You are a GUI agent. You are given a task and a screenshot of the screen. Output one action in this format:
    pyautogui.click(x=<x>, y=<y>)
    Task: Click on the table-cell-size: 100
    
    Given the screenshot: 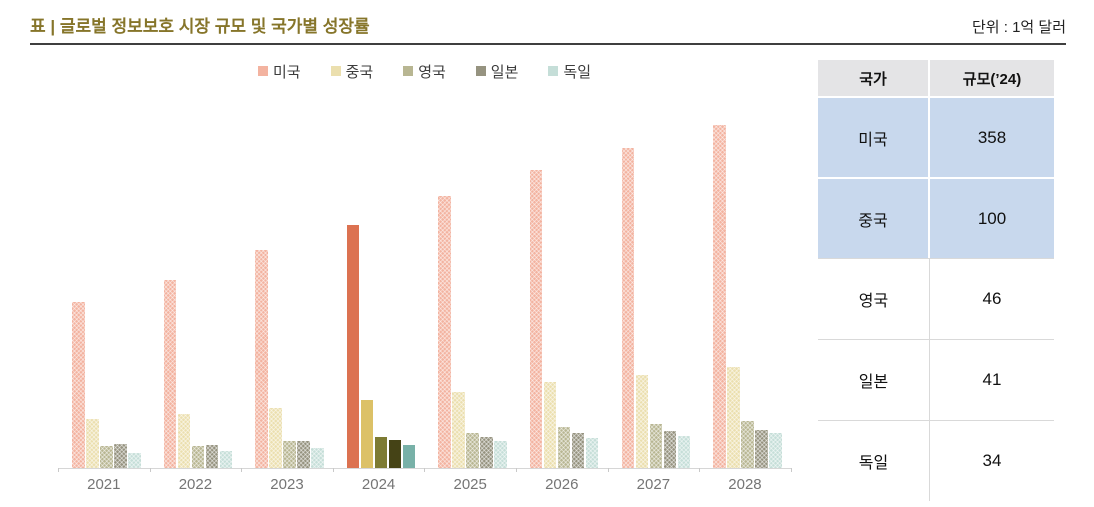 What is the action you would take?
    pyautogui.click(x=992, y=218)
    